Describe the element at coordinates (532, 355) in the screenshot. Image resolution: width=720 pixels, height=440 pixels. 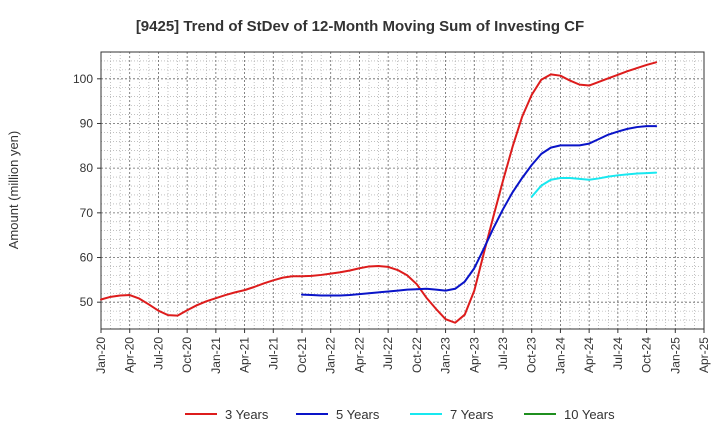
I see `x-tick-label: Oct-23` at that location.